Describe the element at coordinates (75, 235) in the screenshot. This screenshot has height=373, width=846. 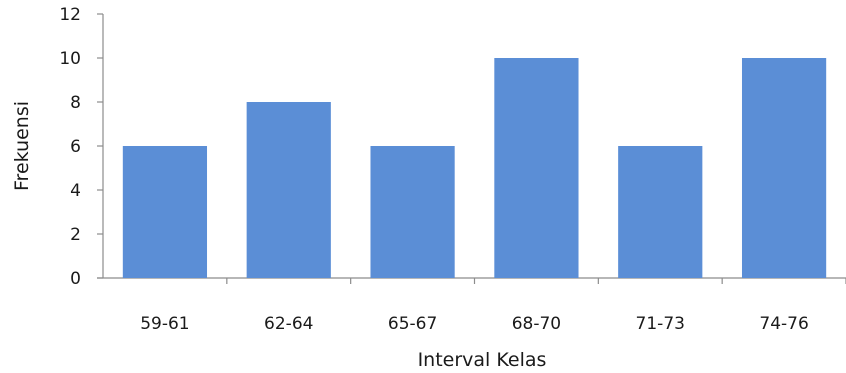
I see `y-tick-label: 2` at that location.